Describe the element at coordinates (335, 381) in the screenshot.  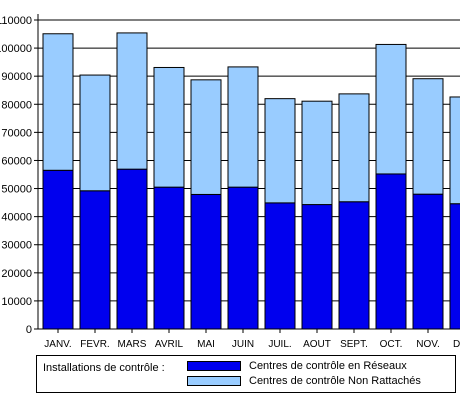
I see `legend-label-non-rattaches: Centres de contrôle Non Rattachés` at that location.